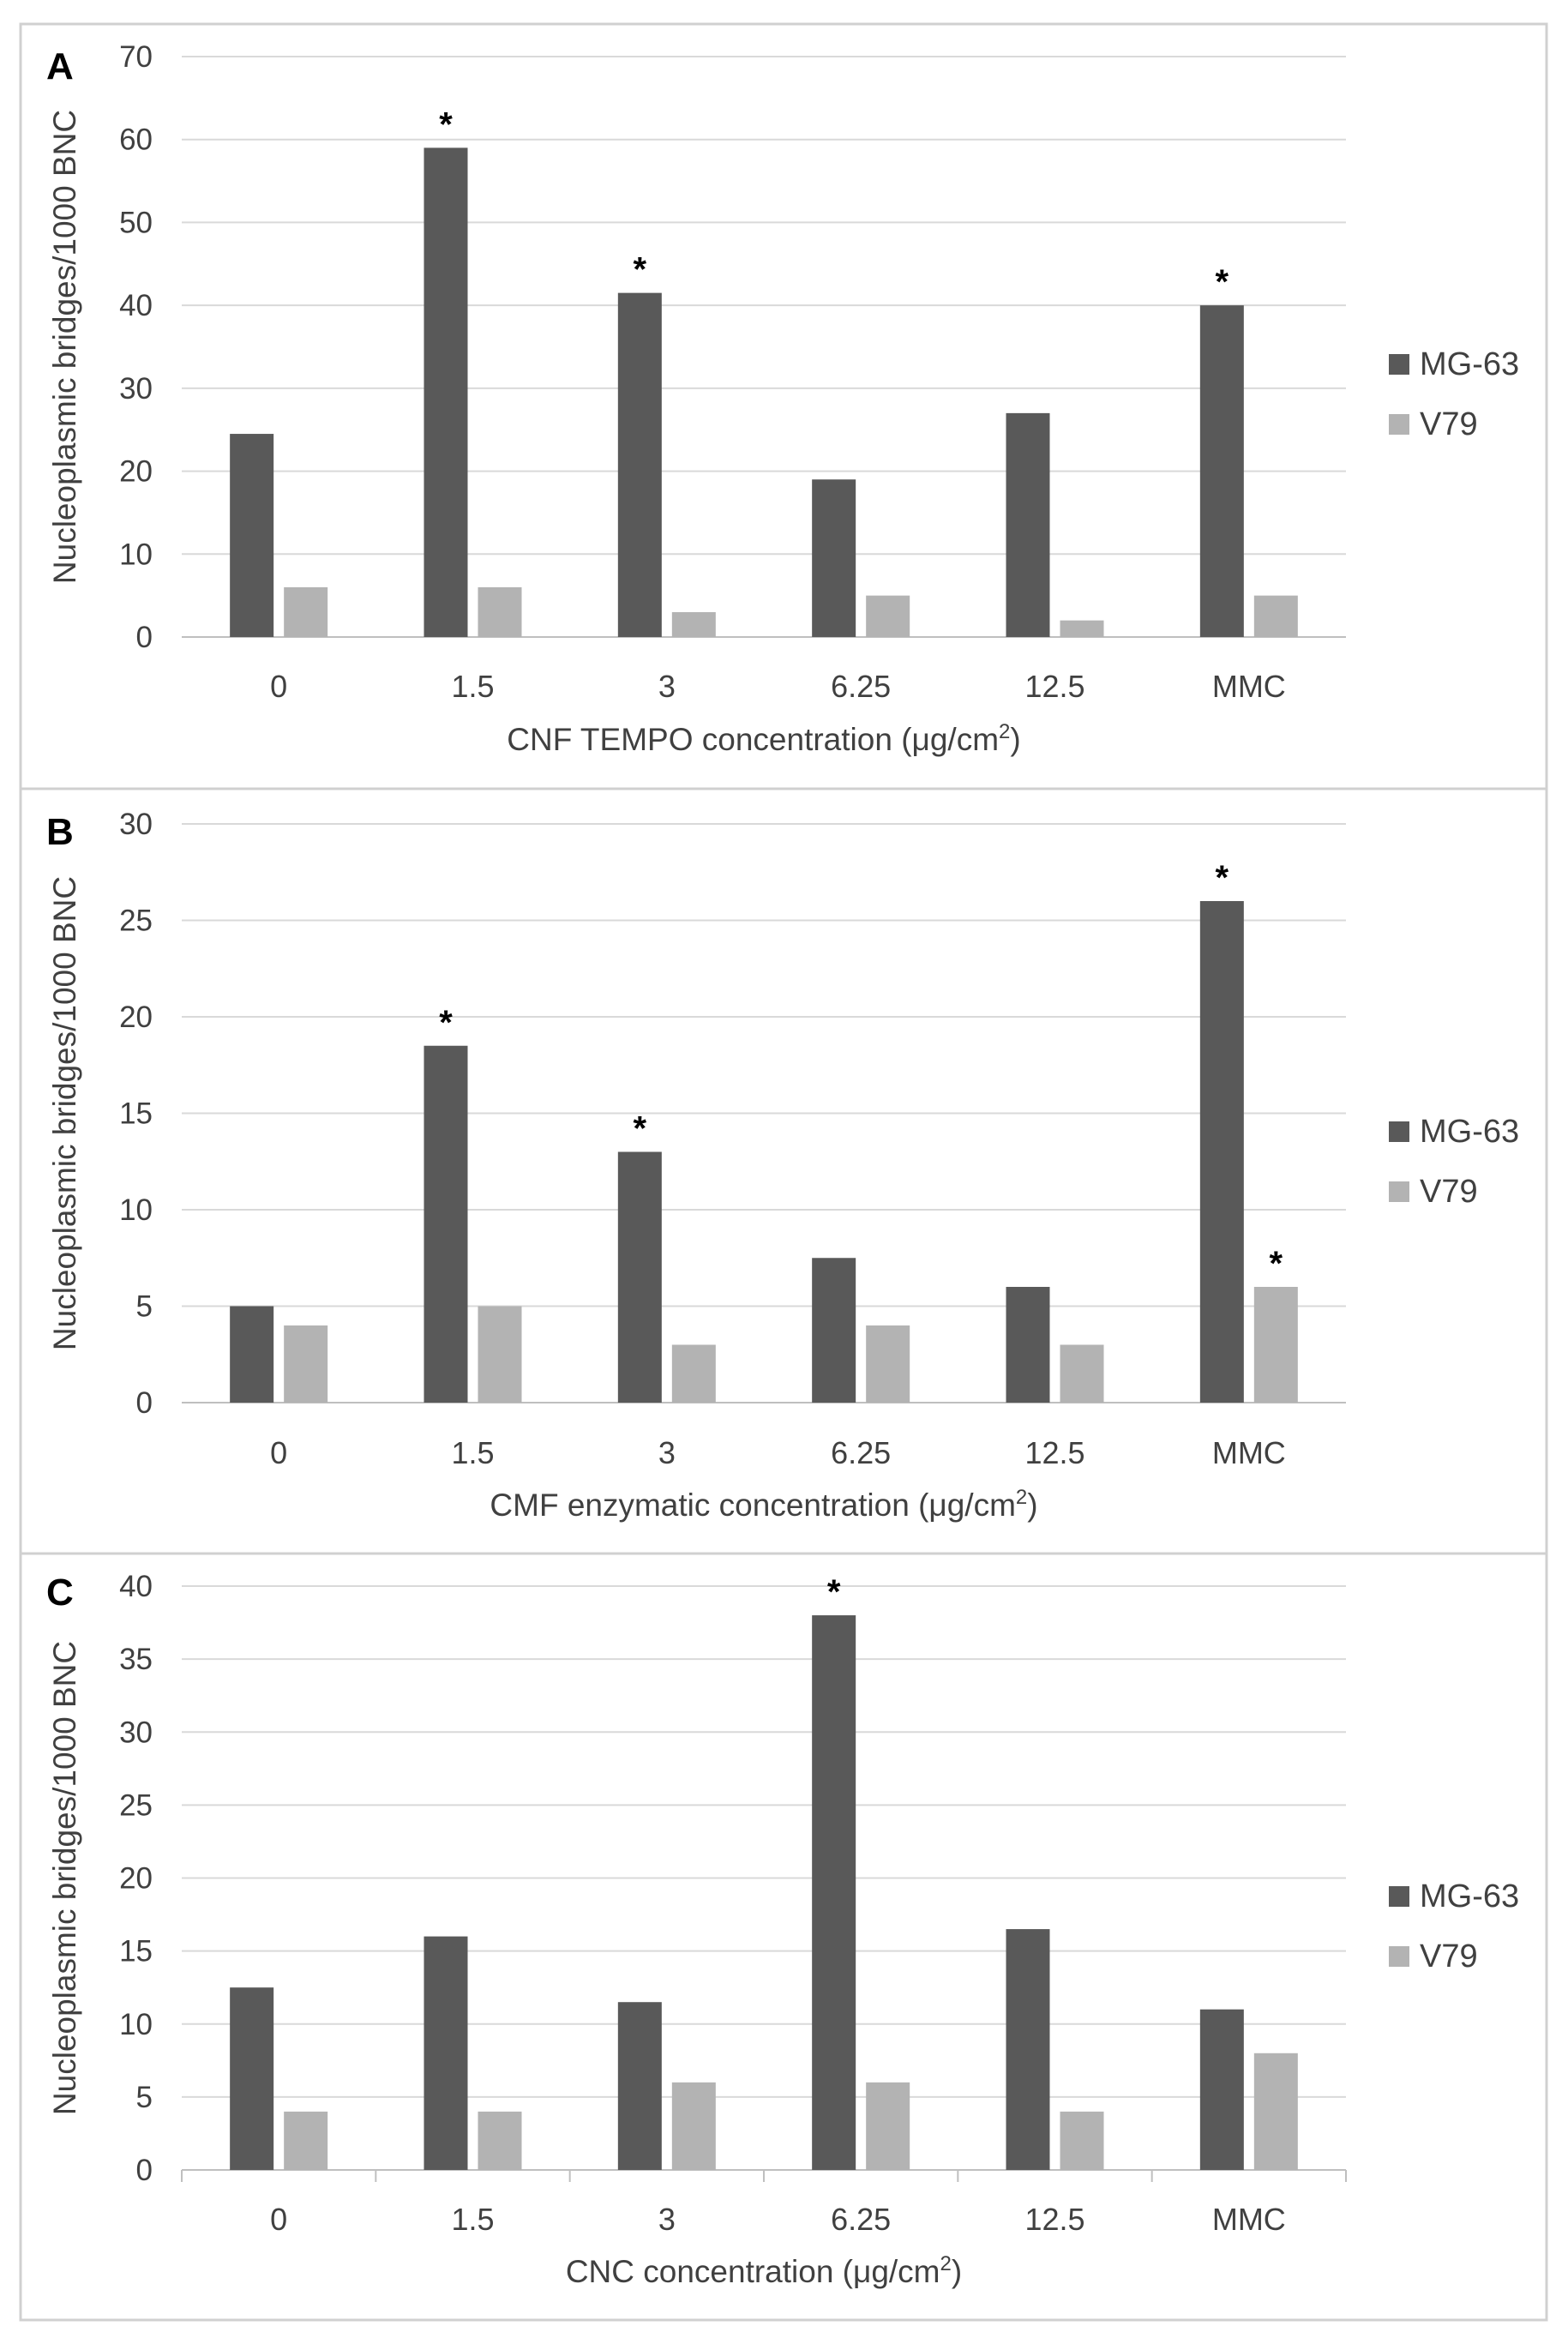  I want to click on y-tick-label: 50, so click(136, 222).